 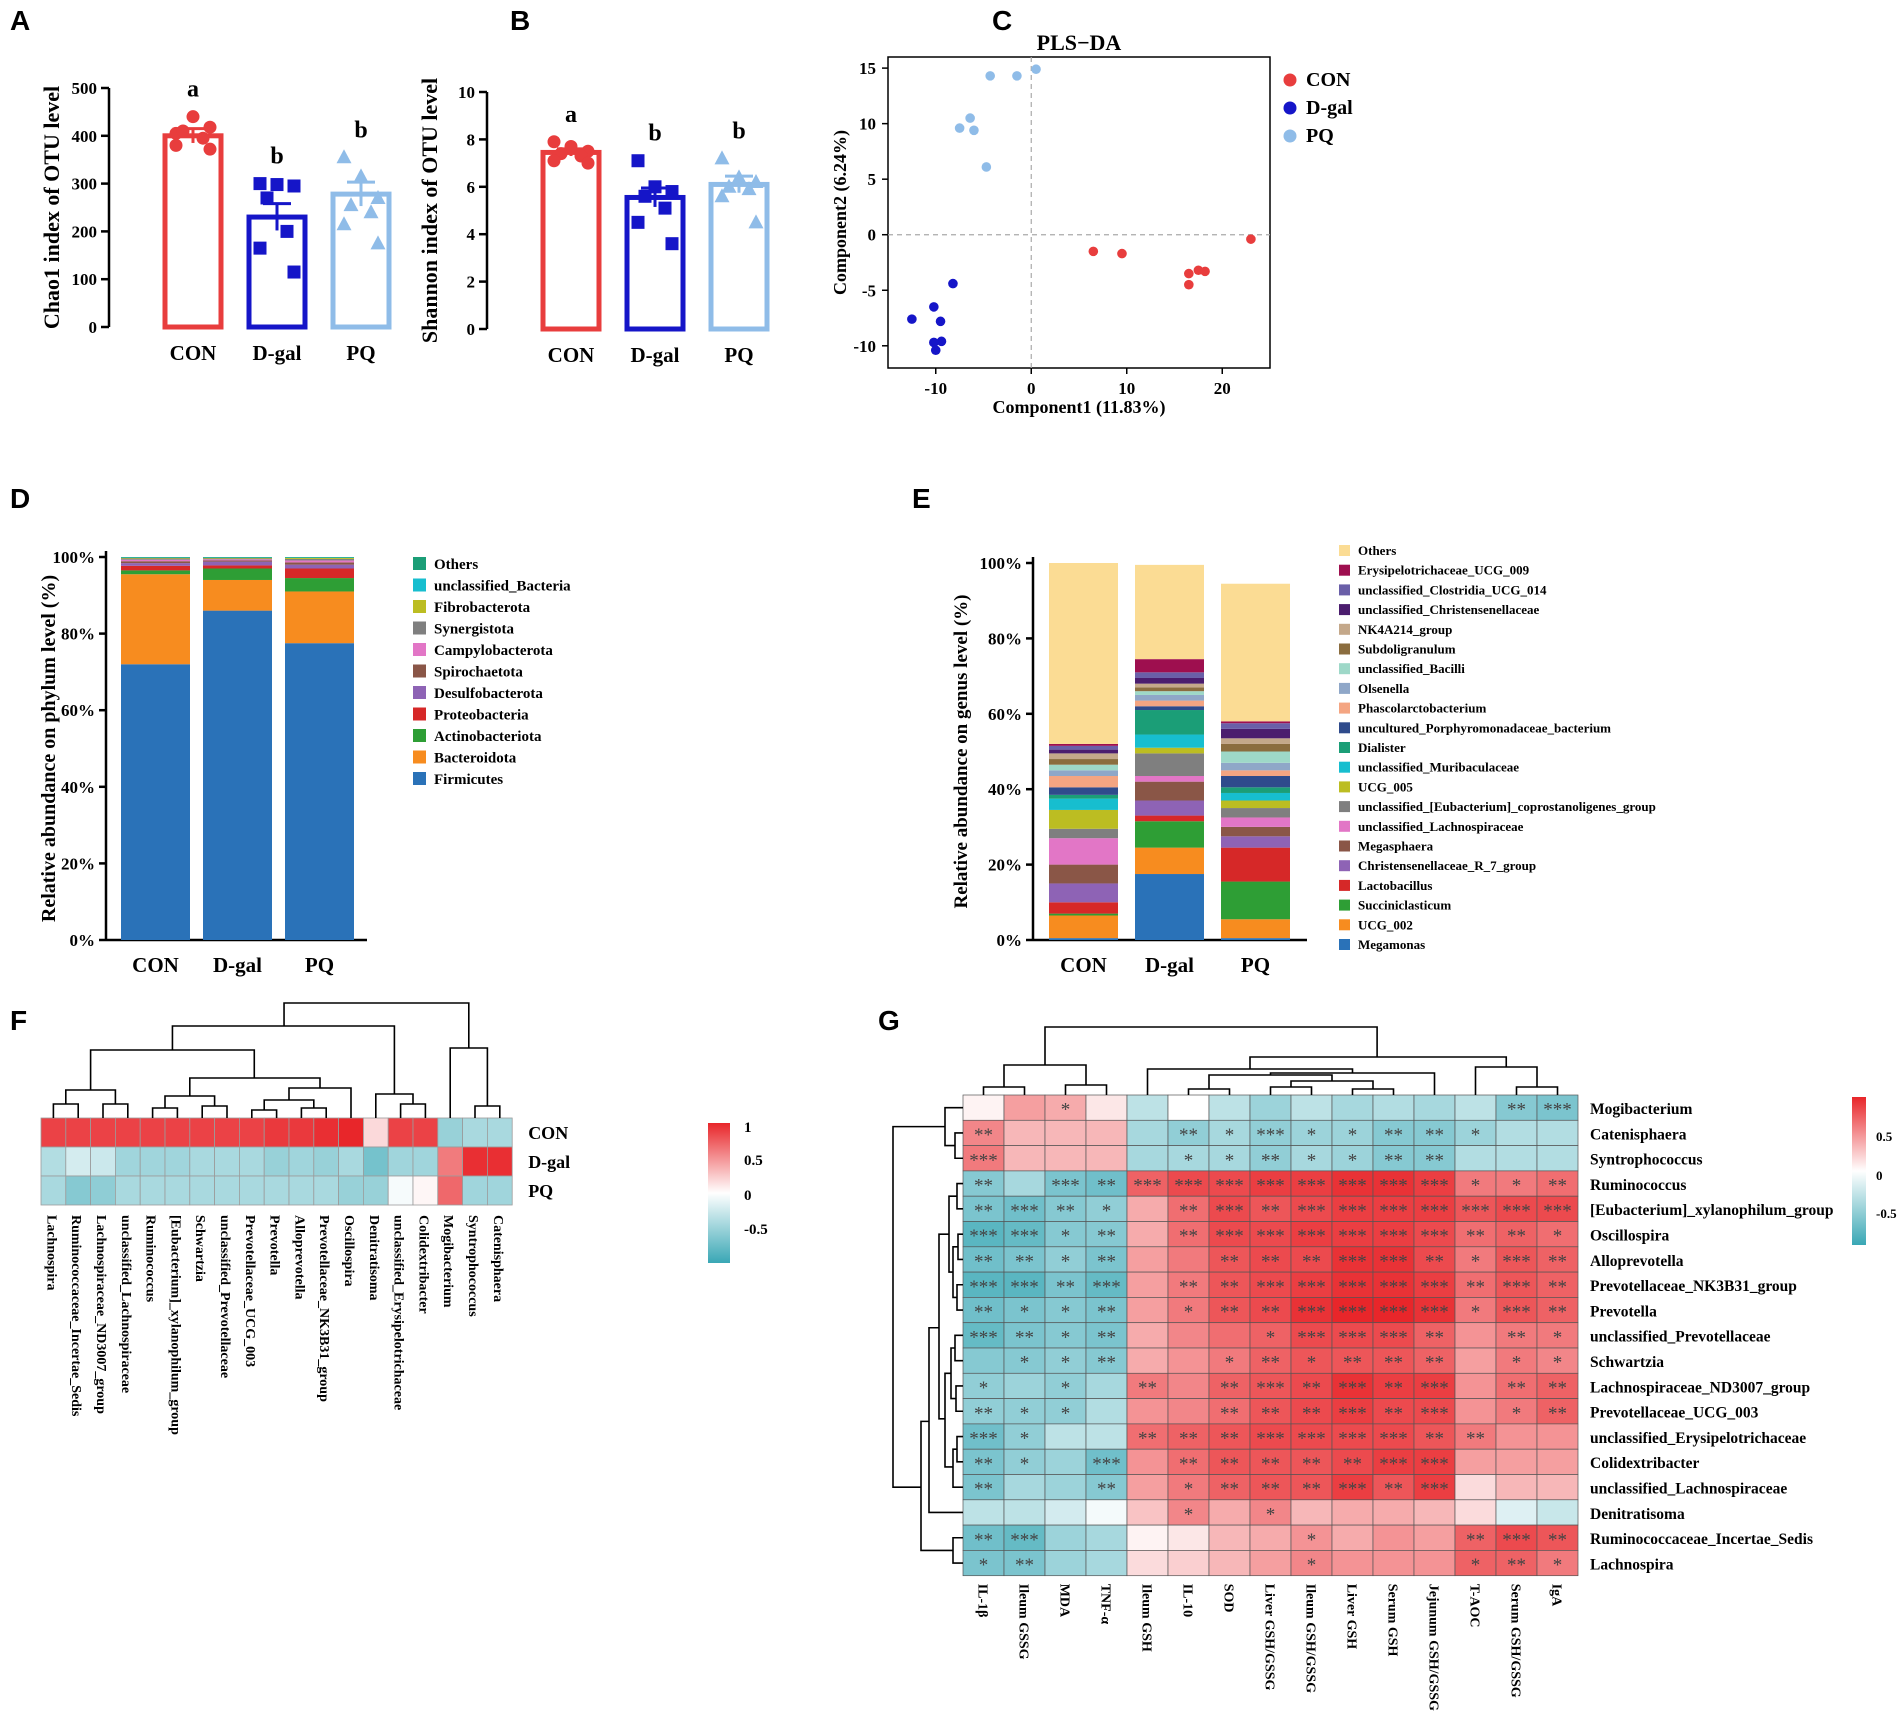 What do you see at coordinates (1393, 1512) in the screenshot?
I see `heat-cell-denitratisoma-serum-gsh` at bounding box center [1393, 1512].